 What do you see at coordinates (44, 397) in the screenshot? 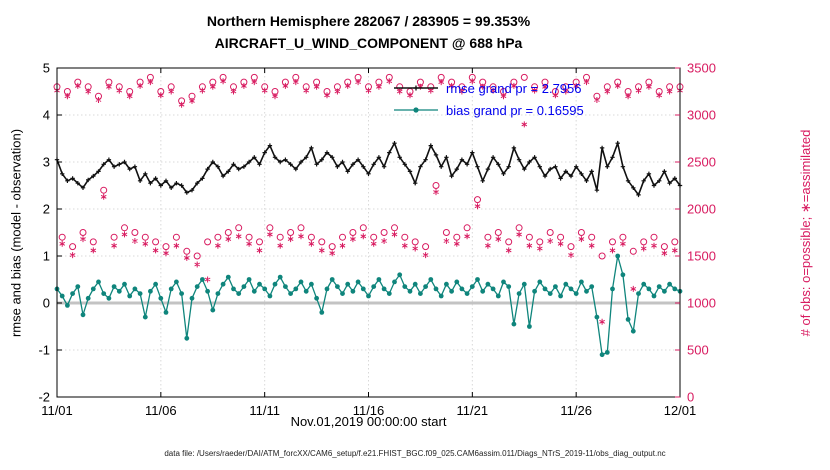
I see `svg-text: -2` at bounding box center [44, 397].